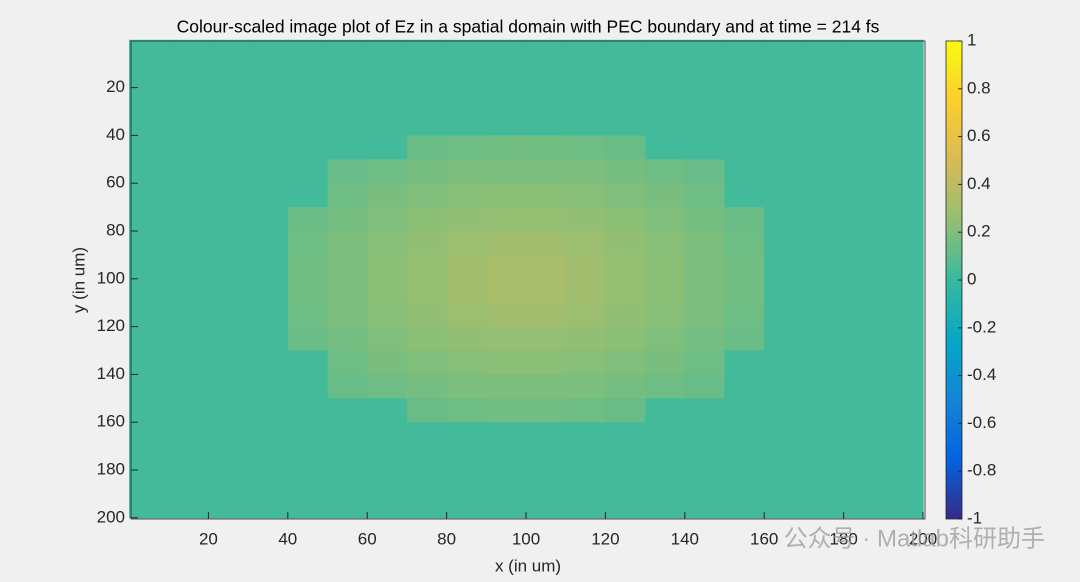 Image resolution: width=1080 pixels, height=582 pixels. What do you see at coordinates (843, 538) in the screenshot?
I see `x-tick-label: 180` at bounding box center [843, 538].